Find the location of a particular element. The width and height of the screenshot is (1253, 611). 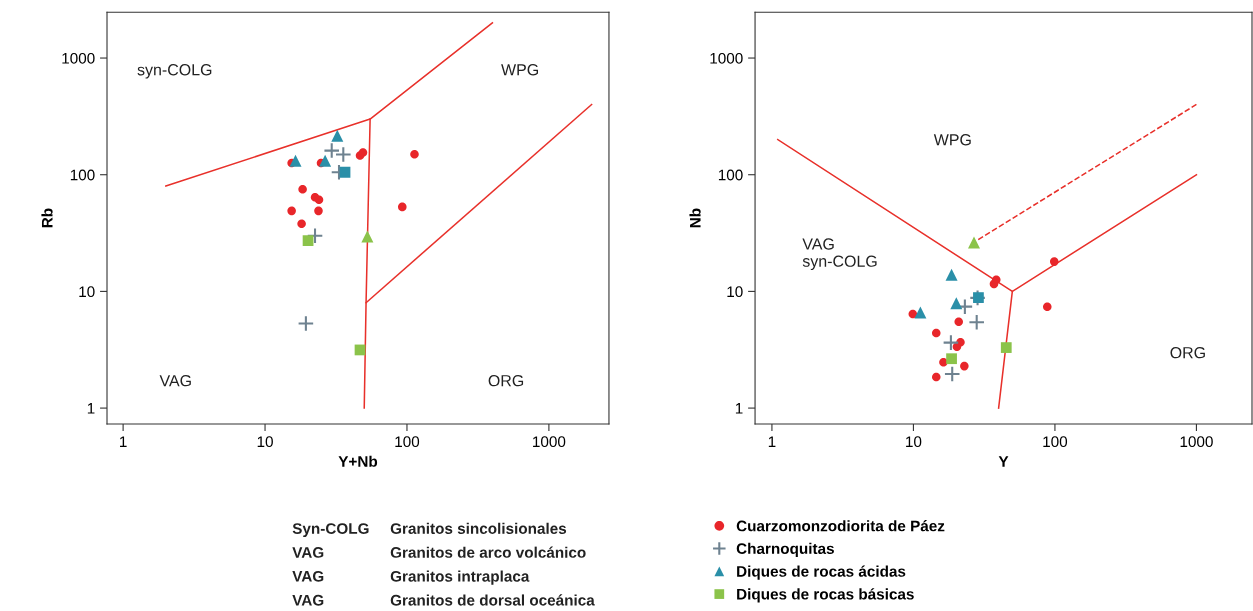

text: Syn-COLG is located at coordinates (330, 530).